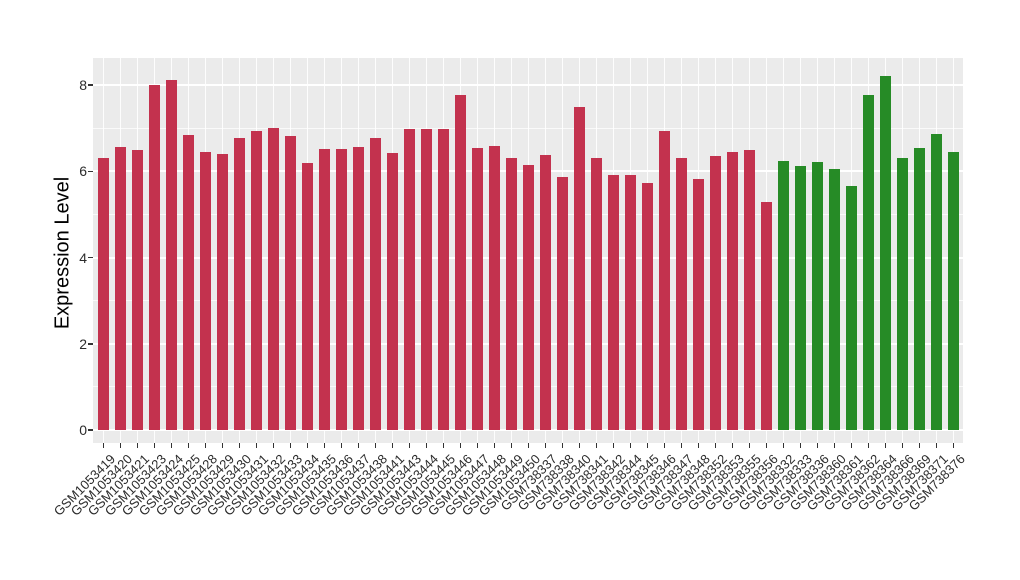 The width and height of the screenshot is (1020, 580). What do you see at coordinates (83, 430) in the screenshot?
I see `y-tick-label: 0` at bounding box center [83, 430].